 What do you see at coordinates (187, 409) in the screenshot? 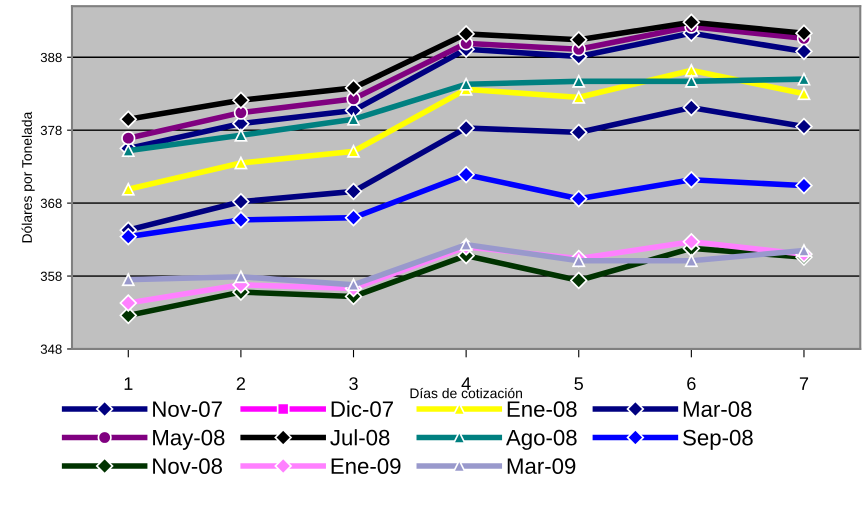
I see `legend-label: Nov-07` at bounding box center [187, 409].